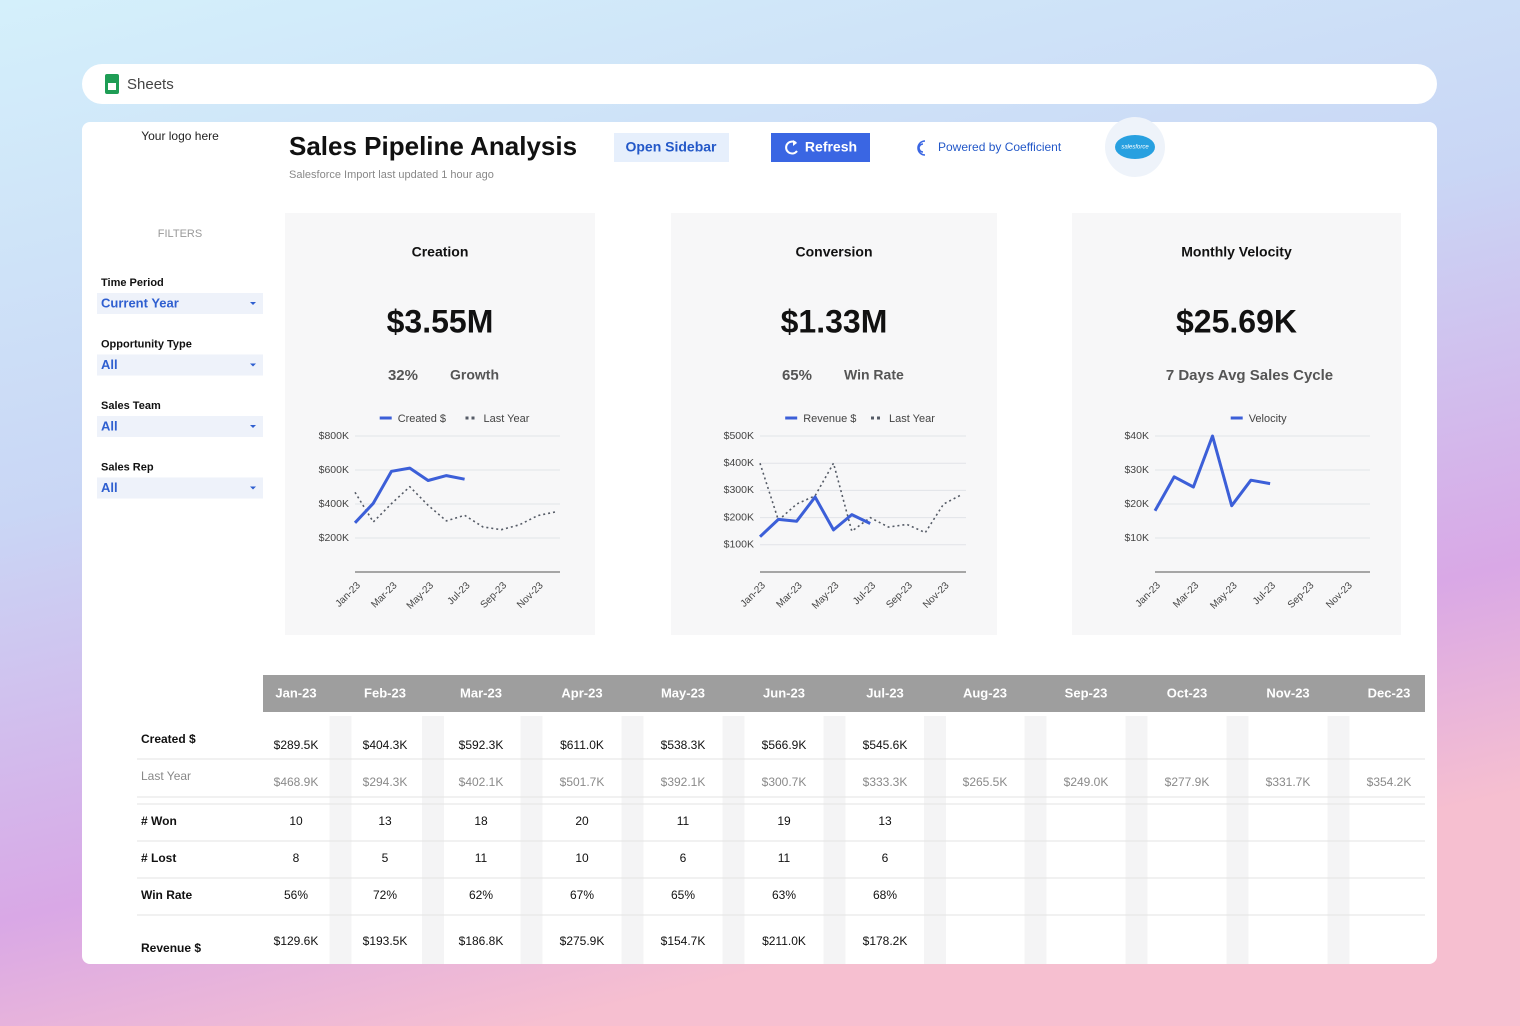 This screenshot has height=1026, width=1520. Describe the element at coordinates (112, 86) in the screenshot. I see `sheets-icon-grid` at that location.